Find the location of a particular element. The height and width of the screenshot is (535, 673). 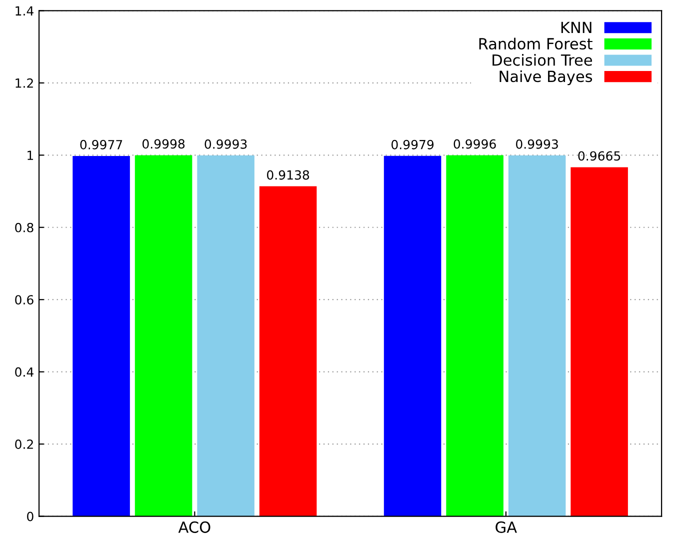

y-tick-label: 0.4 is located at coordinates (24, 372).